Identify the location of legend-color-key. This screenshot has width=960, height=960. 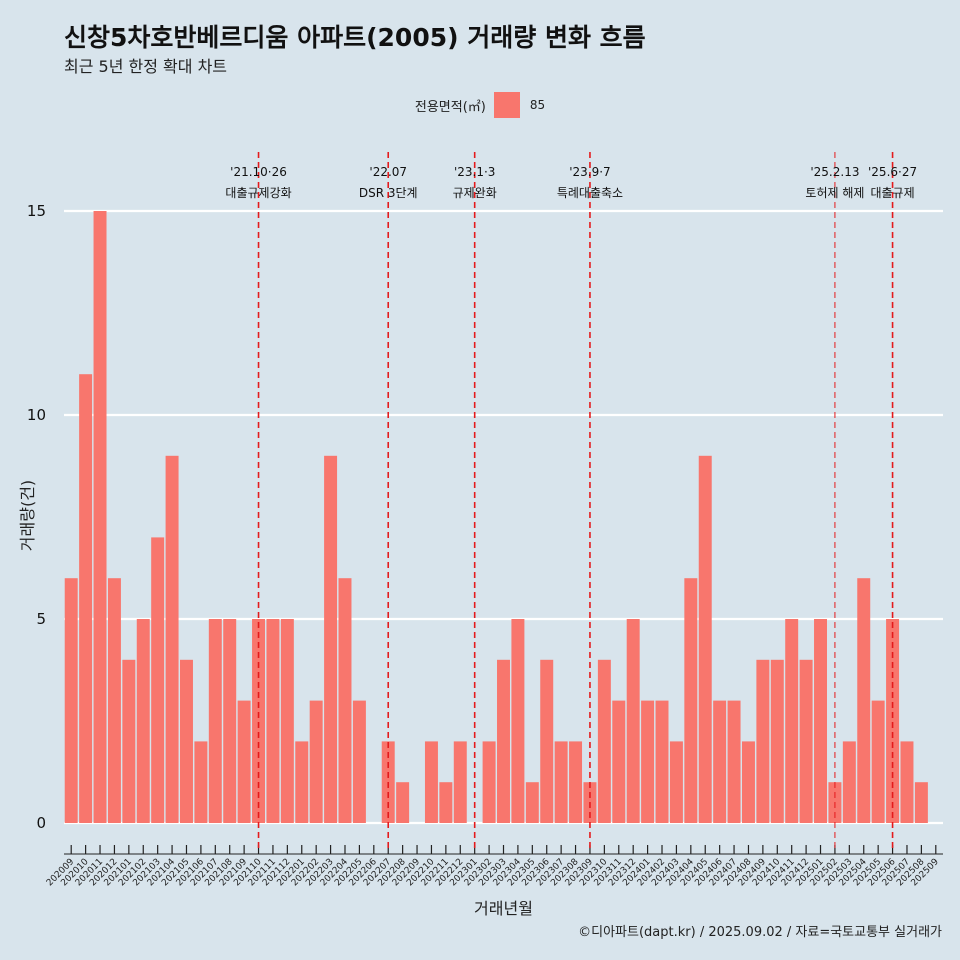
(506, 105).